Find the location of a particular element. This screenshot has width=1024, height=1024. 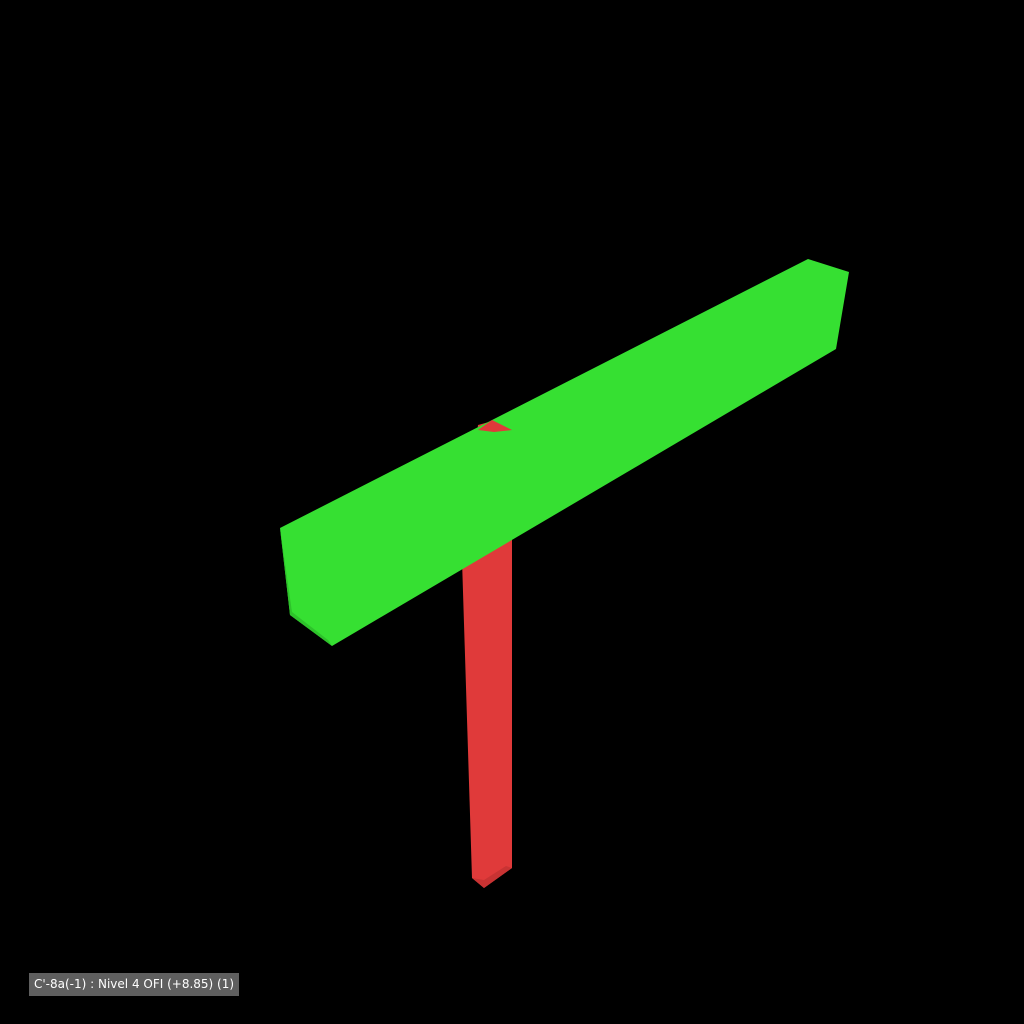

column-bottom-face is located at coordinates (492, 877).